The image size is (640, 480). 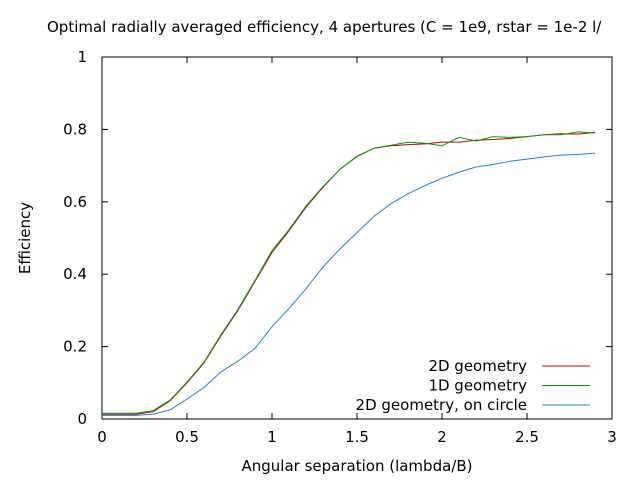 I want to click on y-tick-label: 0.2, so click(x=75, y=347).